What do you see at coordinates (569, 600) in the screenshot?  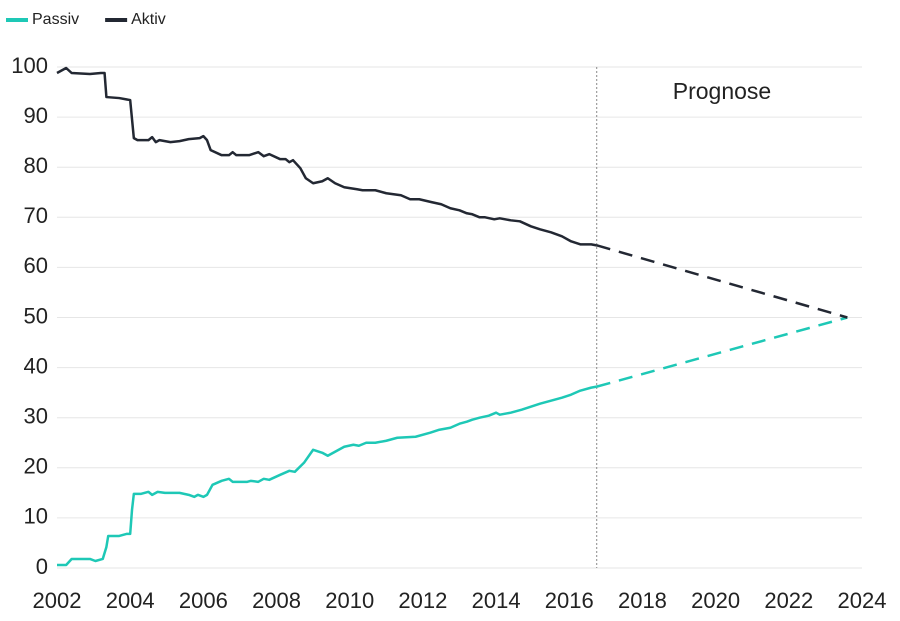 I see `x-tick-label: 2016` at bounding box center [569, 600].